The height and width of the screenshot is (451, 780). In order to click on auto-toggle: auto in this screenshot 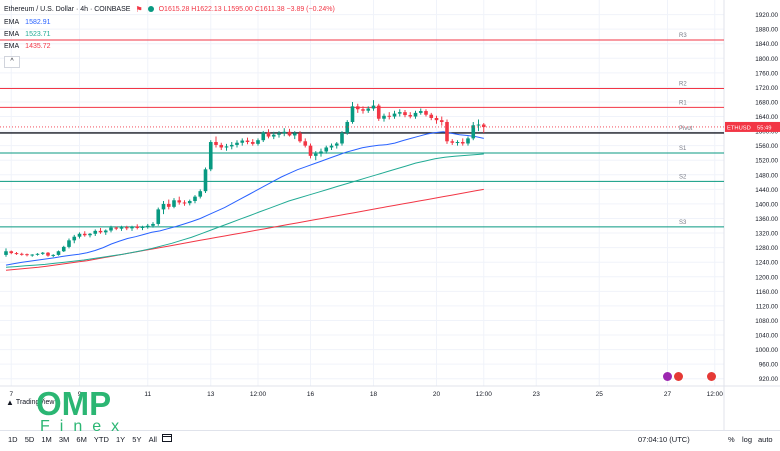, I will do `click(765, 439)`.